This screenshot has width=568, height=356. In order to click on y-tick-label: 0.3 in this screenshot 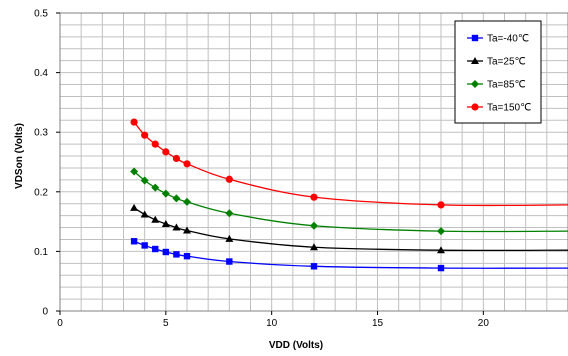, I will do `click(41, 133)`.